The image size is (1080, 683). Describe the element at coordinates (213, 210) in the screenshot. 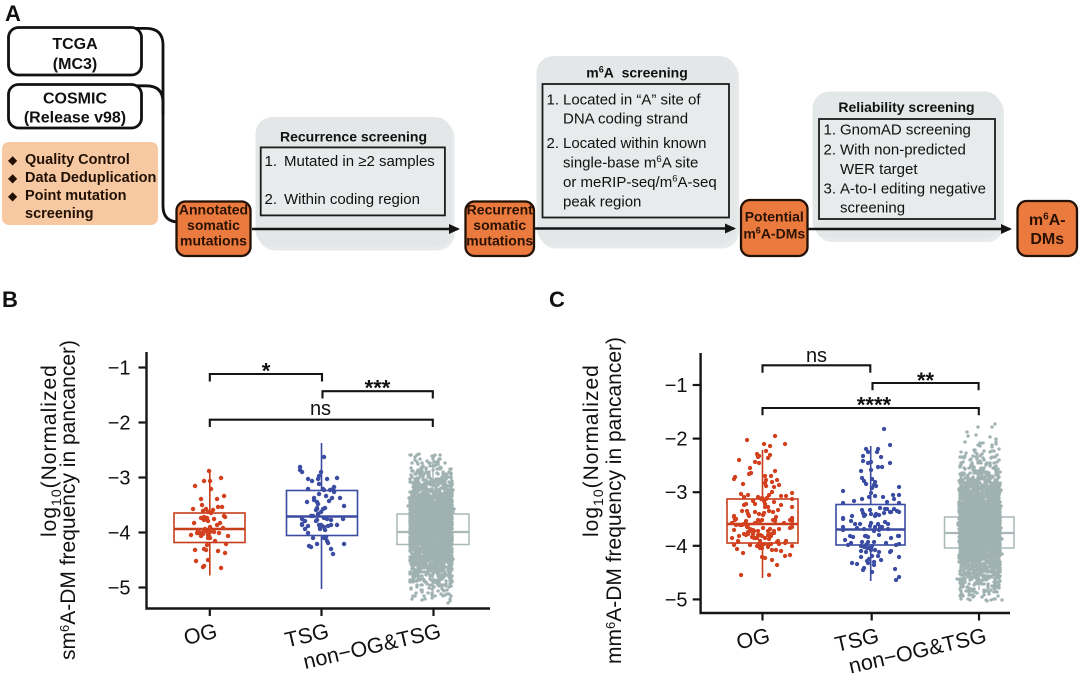

I see `svg-text: Annotated` at that location.